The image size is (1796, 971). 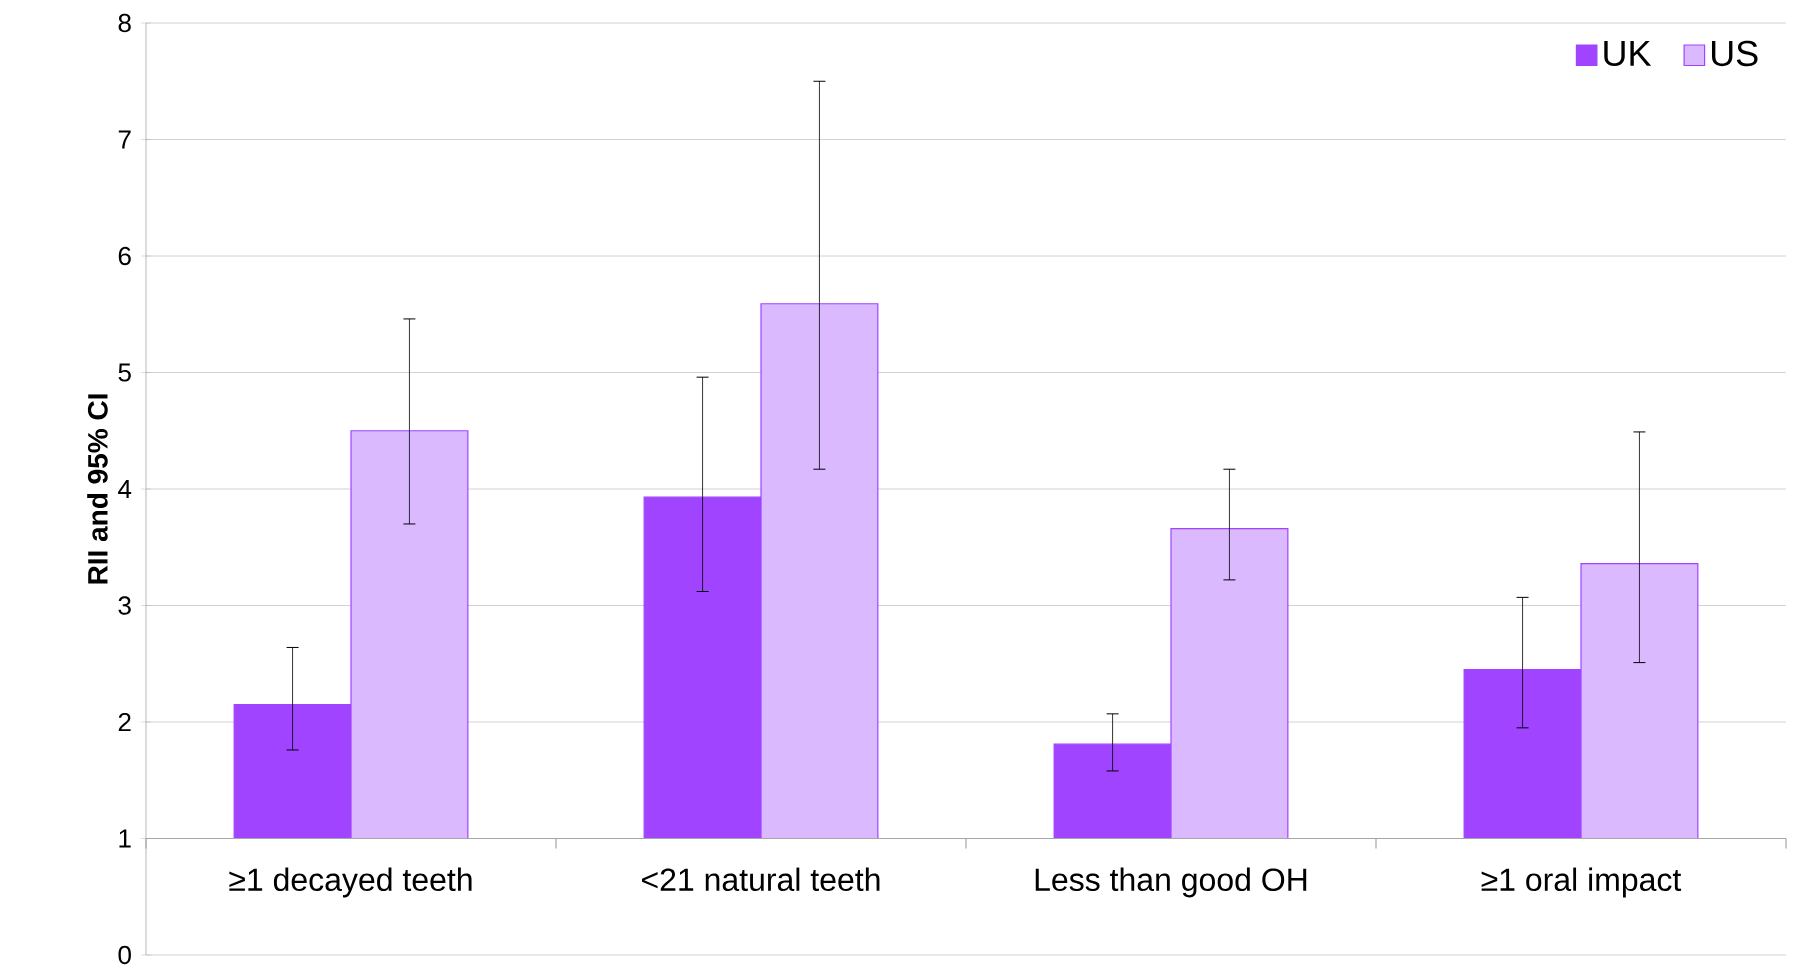 What do you see at coordinates (761, 879) in the screenshot?
I see `x-tick-label: <21 natural teeth` at bounding box center [761, 879].